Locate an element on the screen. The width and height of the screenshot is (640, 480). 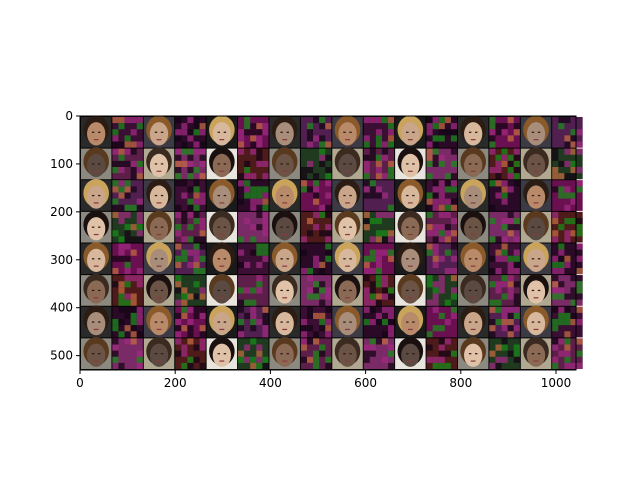
y-axis: 0 100 200 300 400 500 is located at coordinates (65, 236).